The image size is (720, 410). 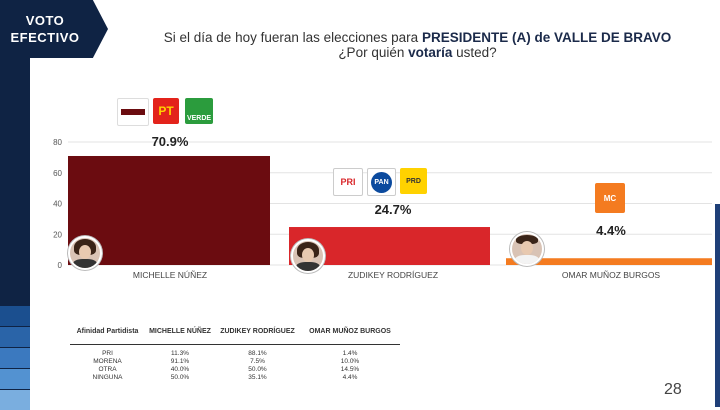 I want to click on y-tick-label: 80, so click(x=57, y=142).